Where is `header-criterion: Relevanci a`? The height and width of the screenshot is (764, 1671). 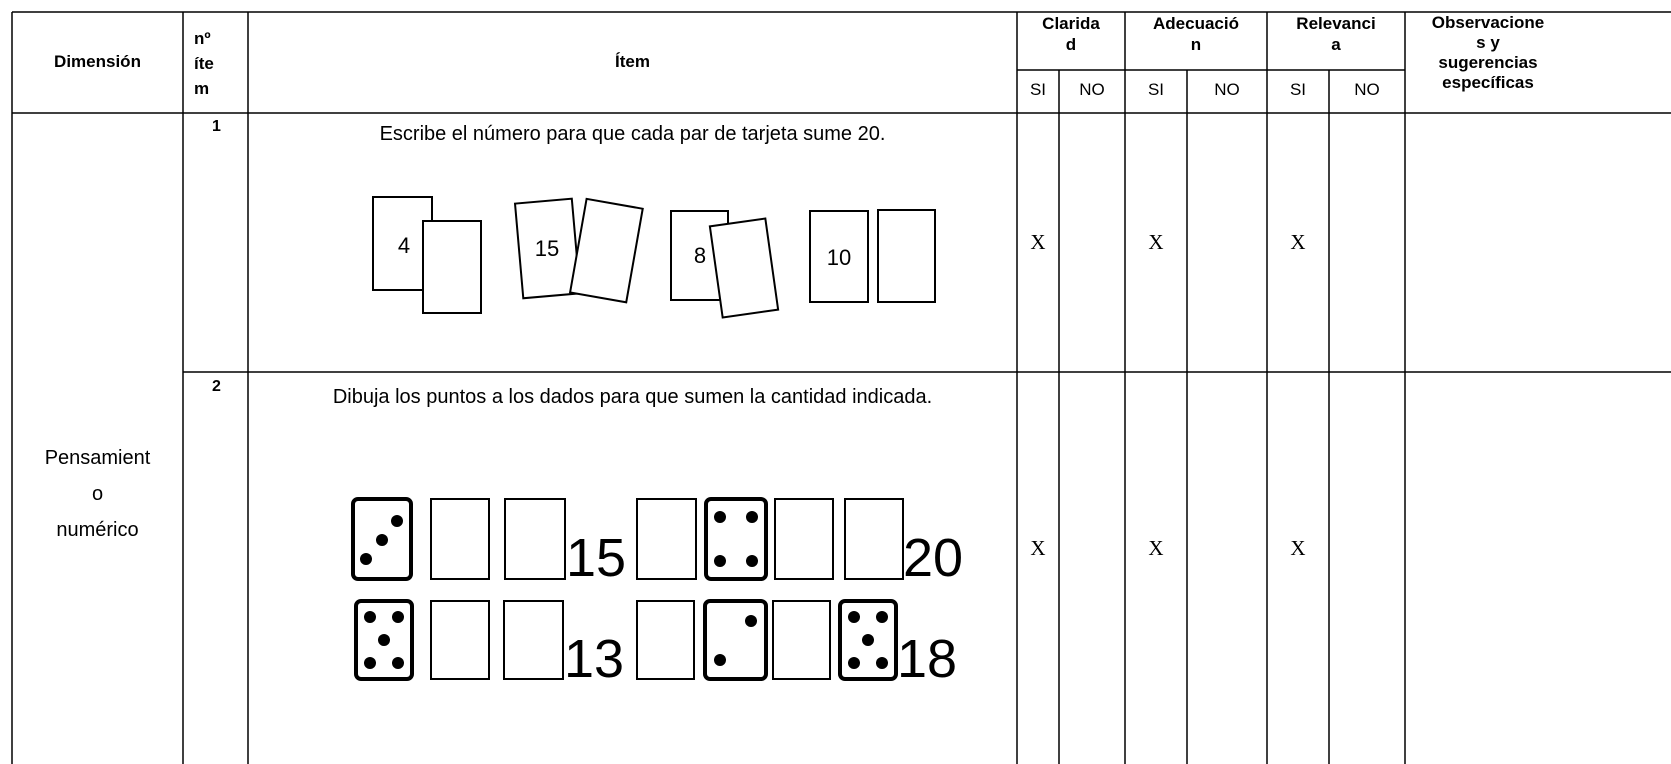 header-criterion: Relevanci a is located at coordinates (1336, 34).